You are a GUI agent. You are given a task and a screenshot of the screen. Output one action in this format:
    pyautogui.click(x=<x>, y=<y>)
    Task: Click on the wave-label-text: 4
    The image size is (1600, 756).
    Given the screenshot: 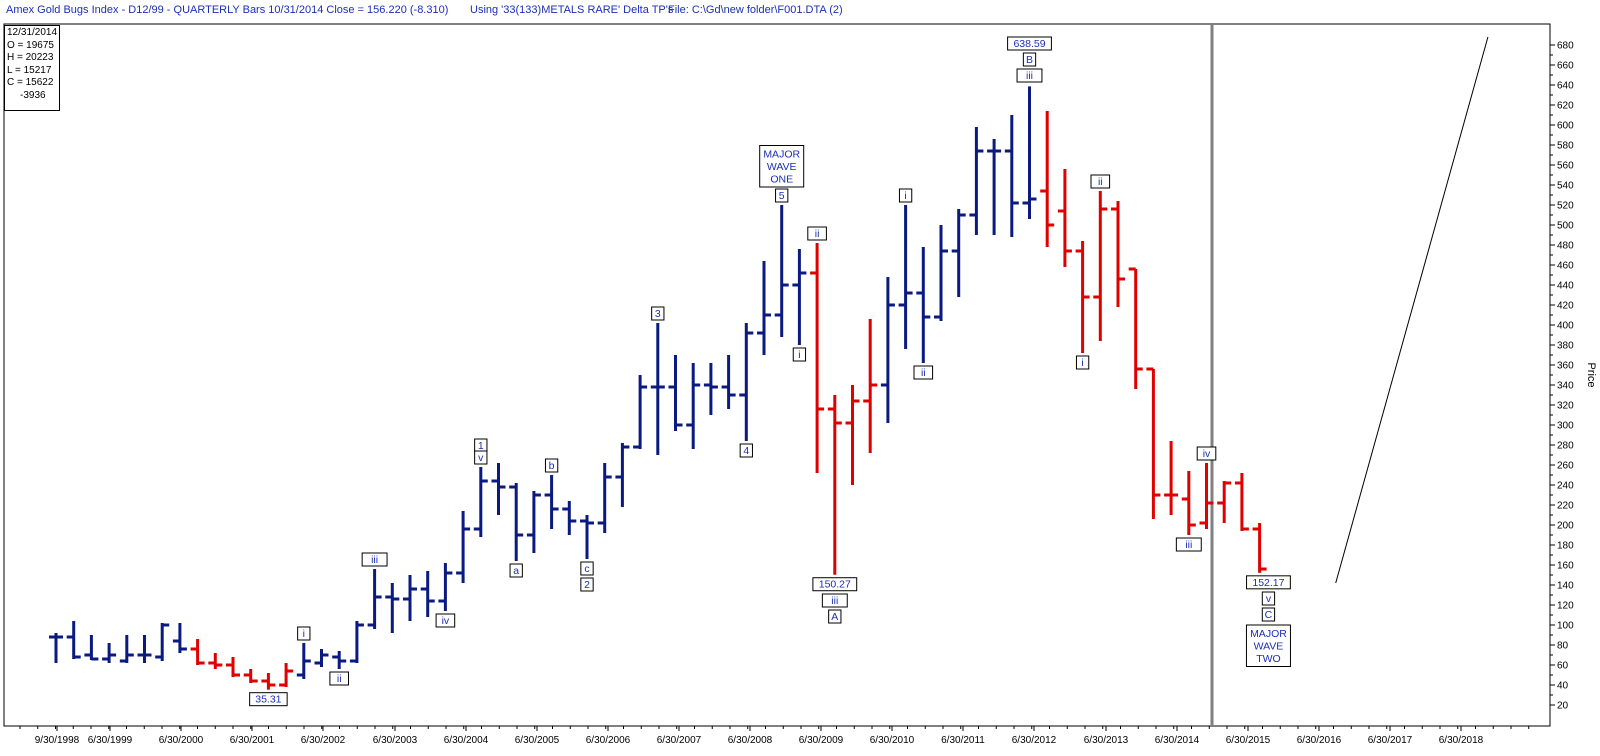 What is the action you would take?
    pyautogui.click(x=746, y=451)
    